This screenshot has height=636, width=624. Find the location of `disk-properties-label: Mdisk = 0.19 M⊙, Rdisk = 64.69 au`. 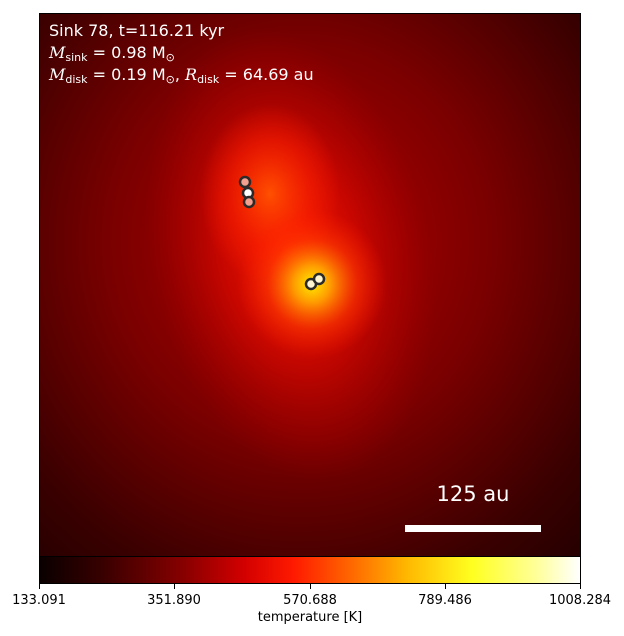

disk-properties-label: Mdisk = 0.19 M⊙, Rdisk = 64.69 au is located at coordinates (181, 75).